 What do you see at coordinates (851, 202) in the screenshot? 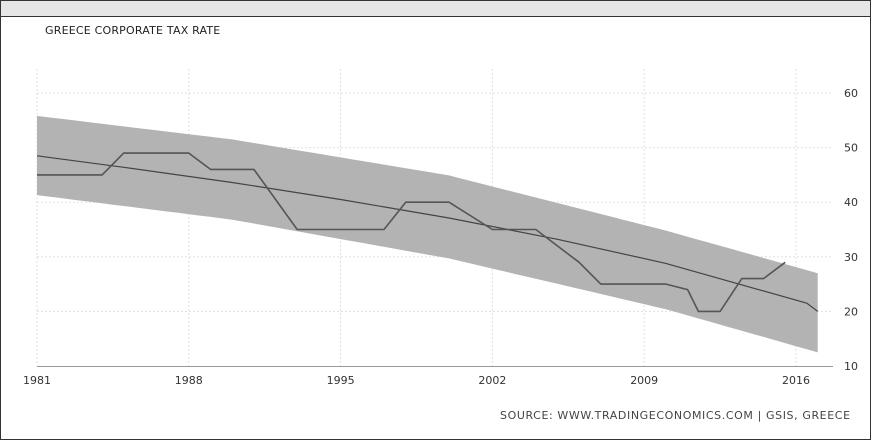
I see `y-tick-label: 40` at bounding box center [851, 202].